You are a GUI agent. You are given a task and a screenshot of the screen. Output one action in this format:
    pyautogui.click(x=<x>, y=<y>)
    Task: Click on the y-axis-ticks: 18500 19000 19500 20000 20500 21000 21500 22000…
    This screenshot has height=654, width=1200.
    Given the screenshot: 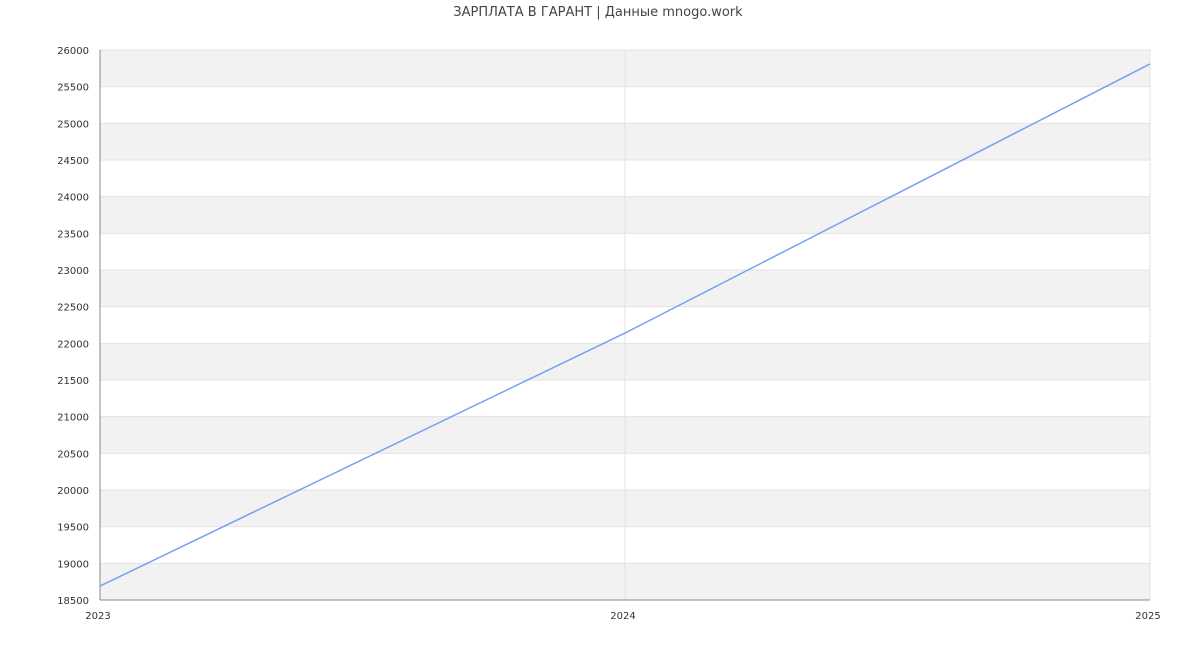 What is the action you would take?
    pyautogui.click(x=73, y=326)
    